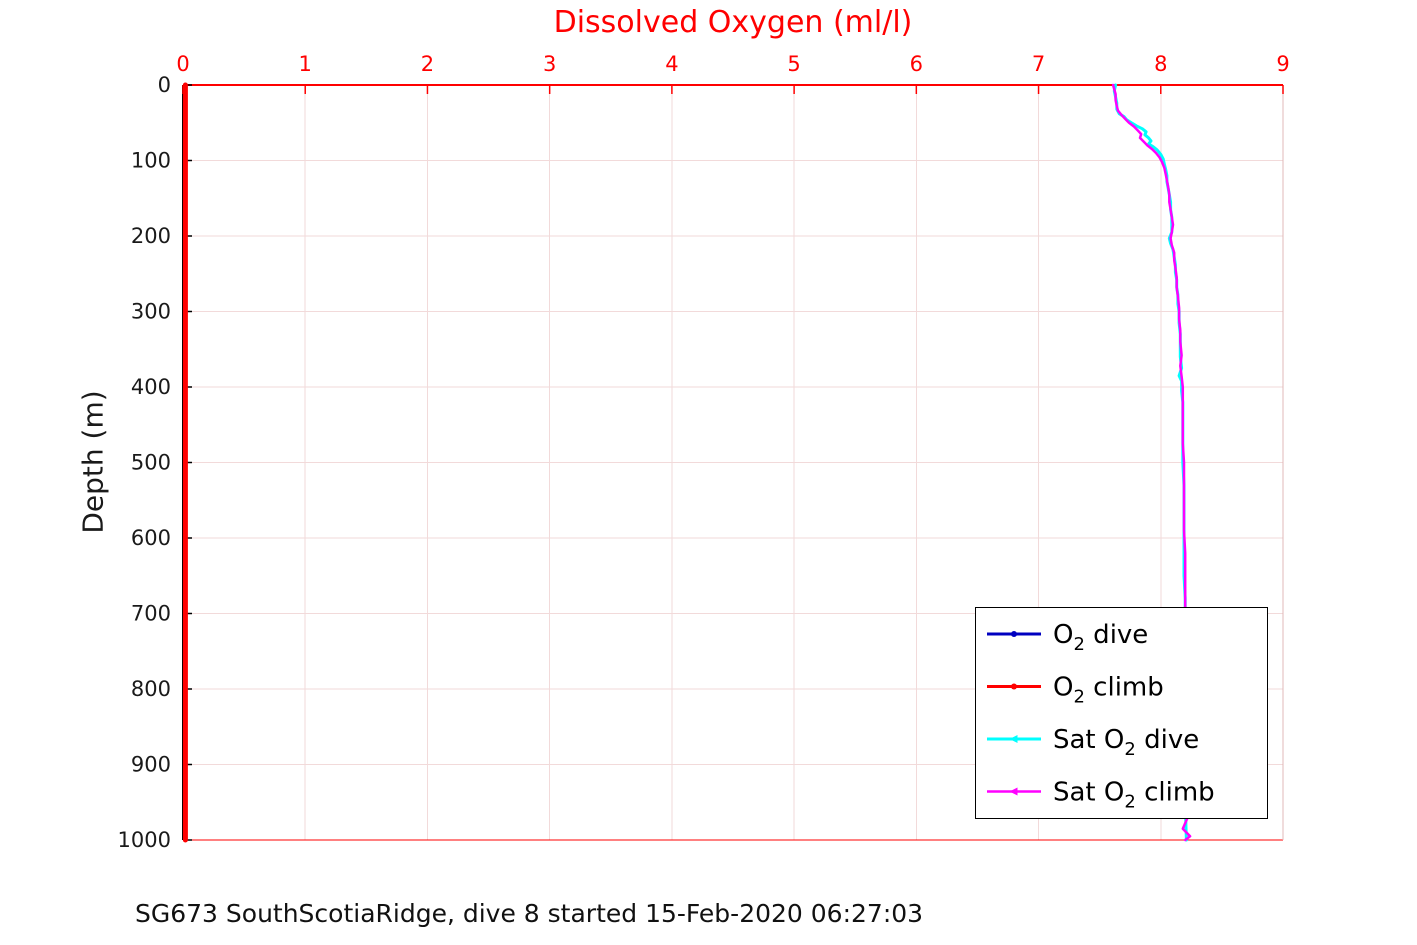  Describe the element at coordinates (151, 463) in the screenshot. I see `y-tick-label: 500` at that location.